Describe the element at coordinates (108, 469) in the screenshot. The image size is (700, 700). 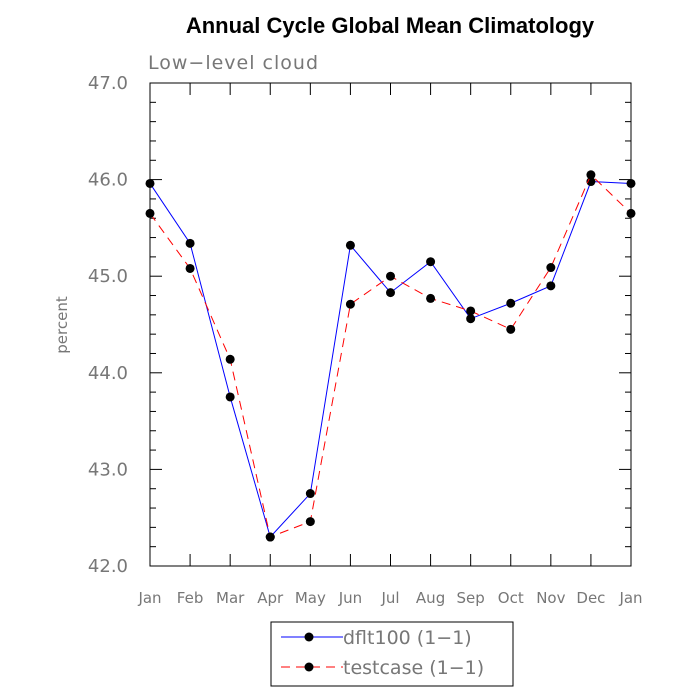
I see `y-tick-label: 43.0` at that location.